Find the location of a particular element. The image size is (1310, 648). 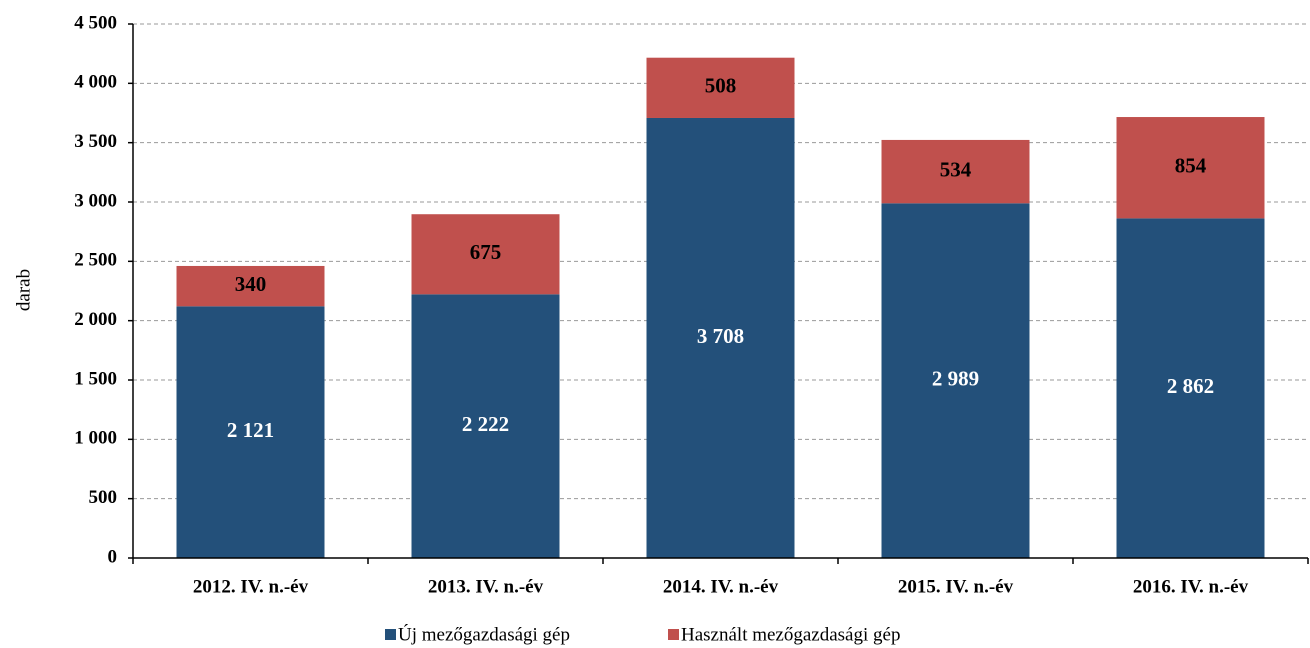

y-tick-label: 2 000 is located at coordinates (95, 319).